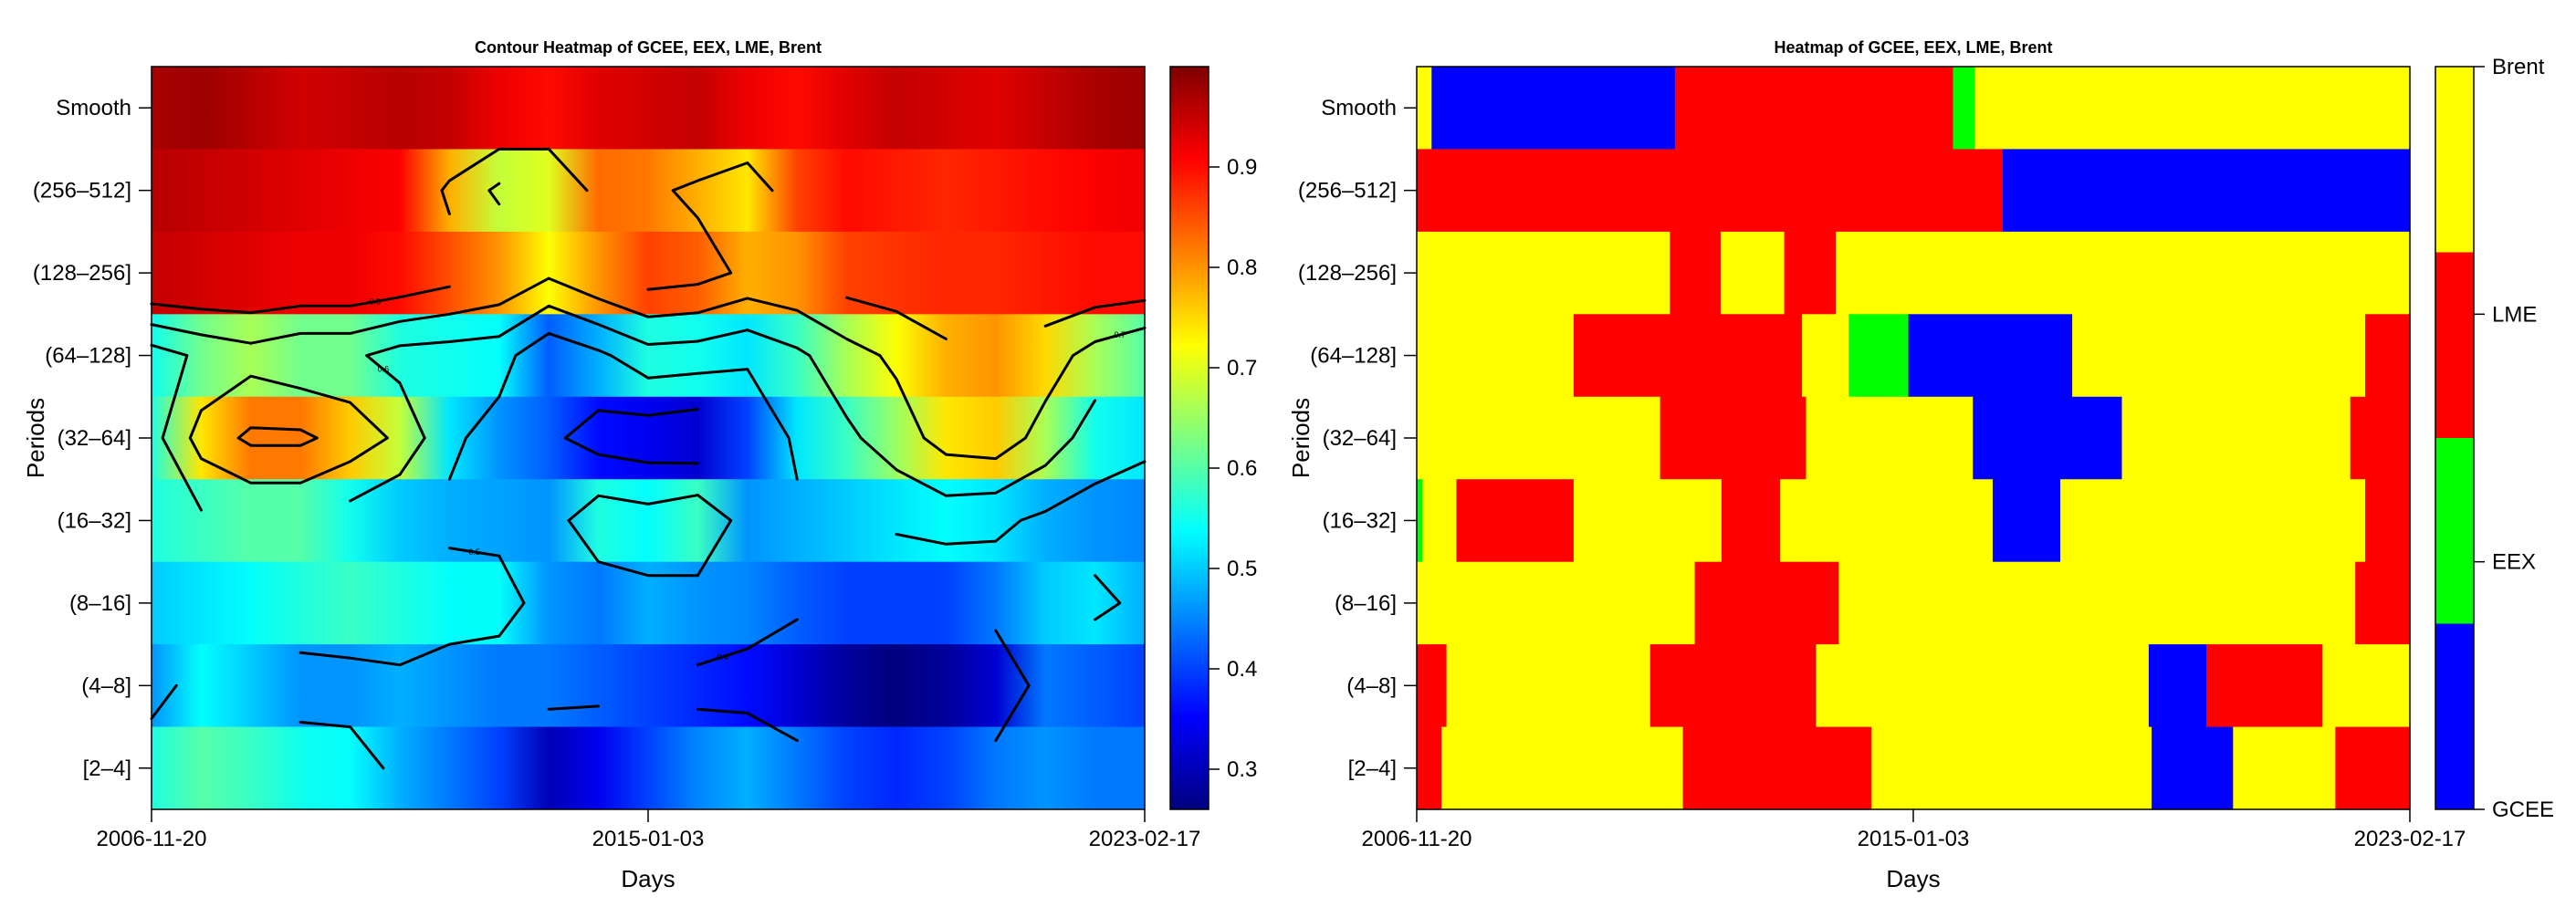  I want to click on x-tick-label: 2015-01-03, so click(1914, 839).